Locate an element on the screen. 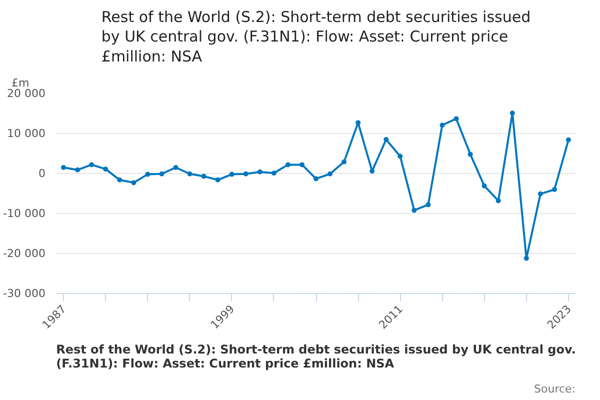 Image resolution: width=600 pixels, height=400 pixels. y-tick-label: -20 000 is located at coordinates (24, 253).